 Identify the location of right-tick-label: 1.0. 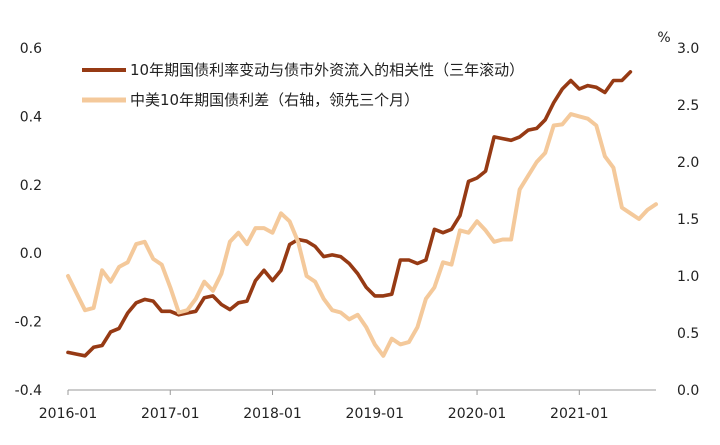
(688, 277).